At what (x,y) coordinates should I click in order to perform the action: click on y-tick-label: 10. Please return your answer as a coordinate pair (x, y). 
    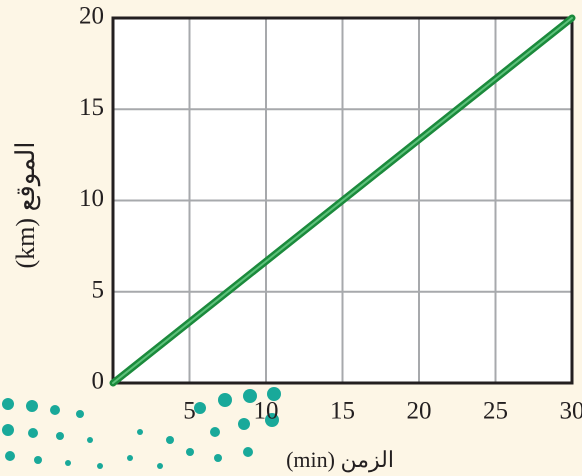
    Looking at the image, I should click on (91, 198).